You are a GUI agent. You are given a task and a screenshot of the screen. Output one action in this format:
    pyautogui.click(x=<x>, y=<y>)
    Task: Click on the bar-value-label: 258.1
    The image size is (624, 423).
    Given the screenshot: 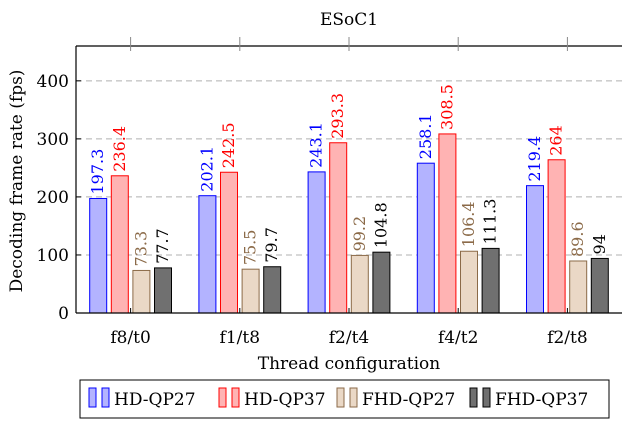 What is the action you would take?
    pyautogui.click(x=425, y=136)
    